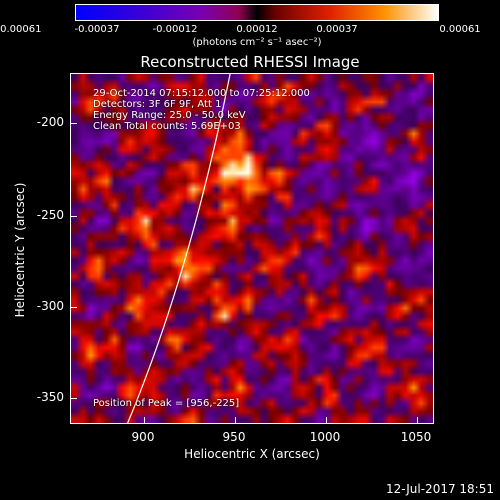 The height and width of the screenshot is (500, 500). I want to click on info-energy-range: Energy Range: 25.0 - 50.0 keV, so click(169, 115).